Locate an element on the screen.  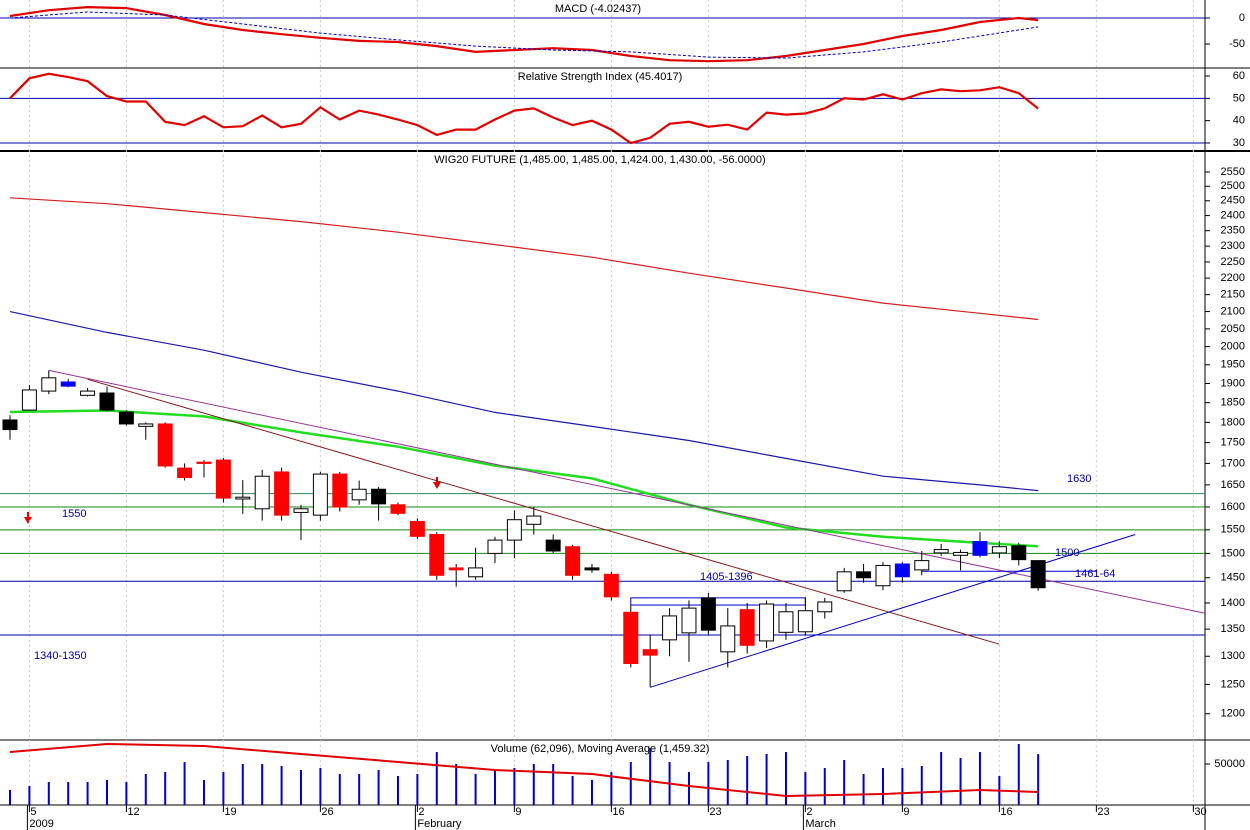
y-tick-label: 2150 is located at coordinates (1233, 295).